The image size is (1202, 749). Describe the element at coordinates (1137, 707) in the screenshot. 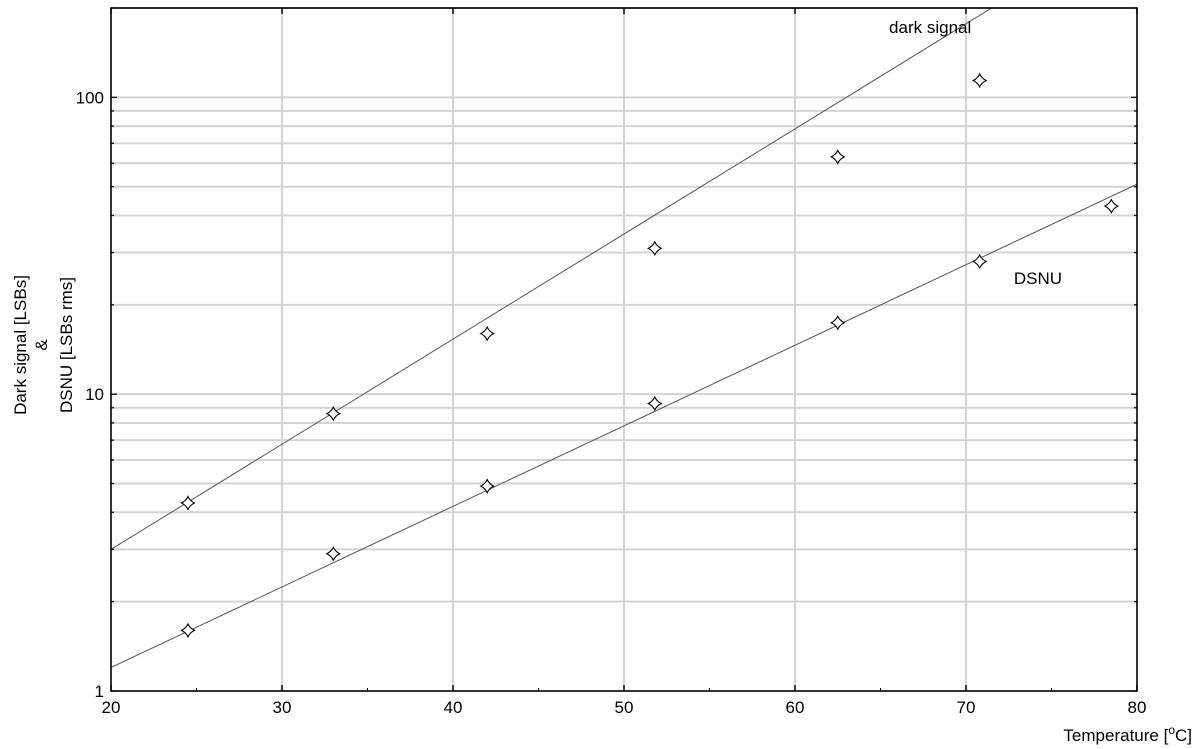

I see `x-tick-label: 80` at that location.